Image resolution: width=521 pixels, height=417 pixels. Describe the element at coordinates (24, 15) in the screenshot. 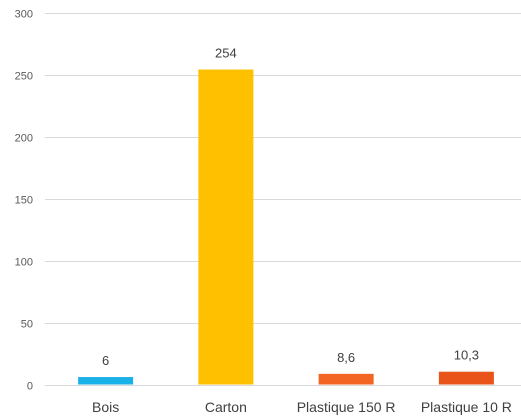

I see `y-tick-label-300: 300` at that location.